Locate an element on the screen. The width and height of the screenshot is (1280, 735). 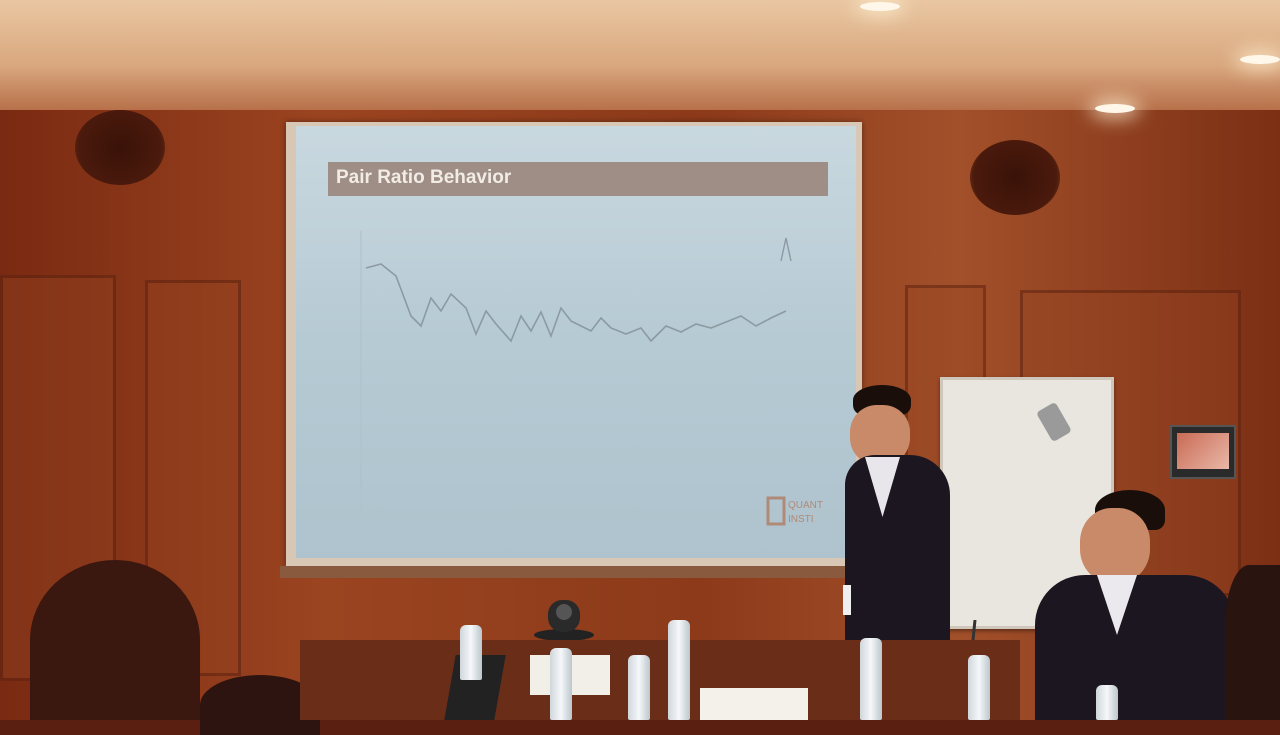
wall-picture is located at coordinates (1203, 451).